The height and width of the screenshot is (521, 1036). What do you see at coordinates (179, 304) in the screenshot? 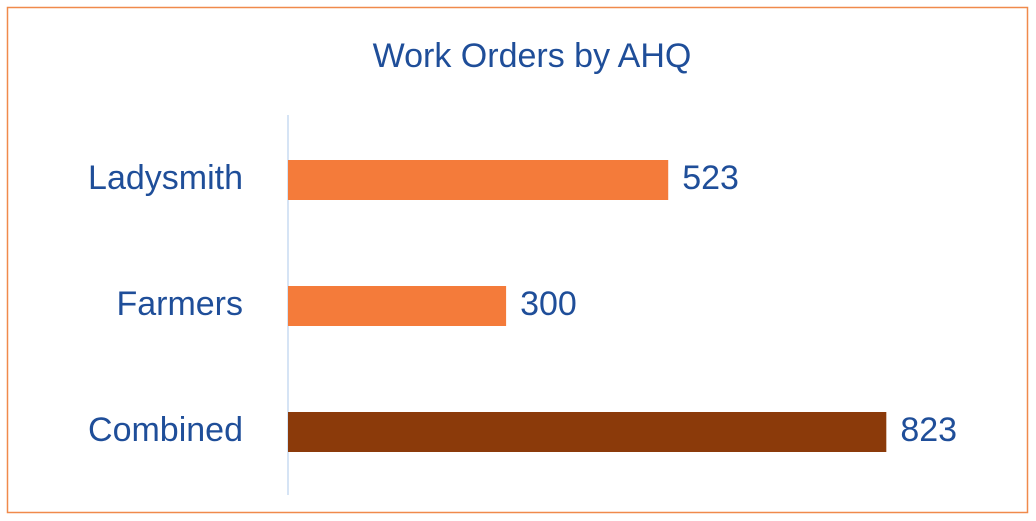
I see `y-tick-label: Farmers` at bounding box center [179, 304].